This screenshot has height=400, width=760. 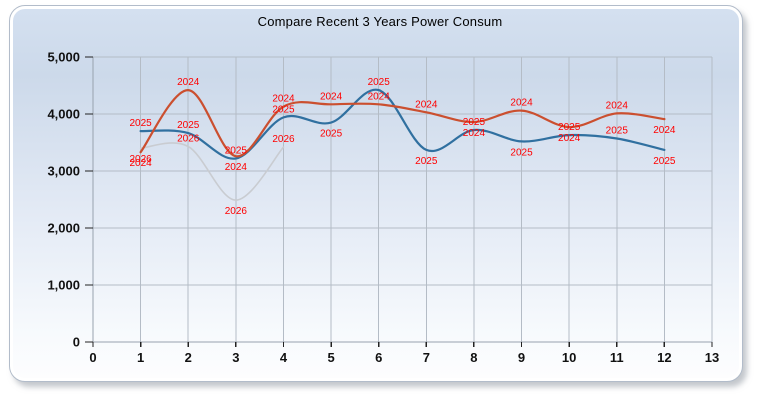 What do you see at coordinates (235, 357) in the screenshot?
I see `x-tick-label: 3` at bounding box center [235, 357].